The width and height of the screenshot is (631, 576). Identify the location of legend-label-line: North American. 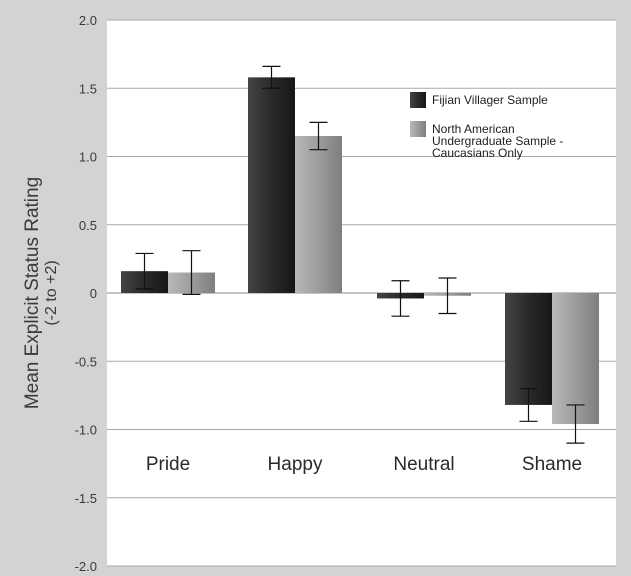
(473, 129).